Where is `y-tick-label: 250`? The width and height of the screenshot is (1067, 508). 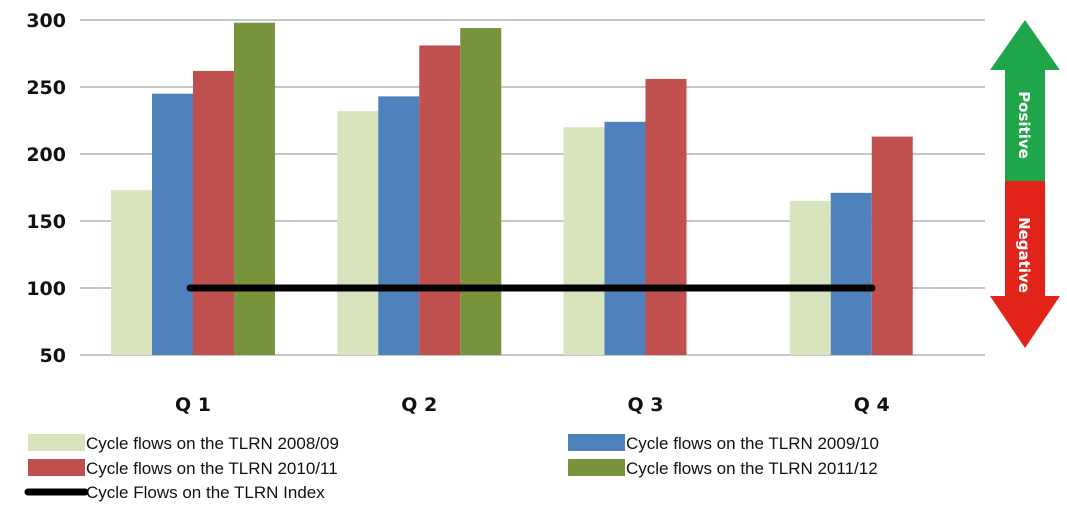
y-tick-label: 250 is located at coordinates (46, 88).